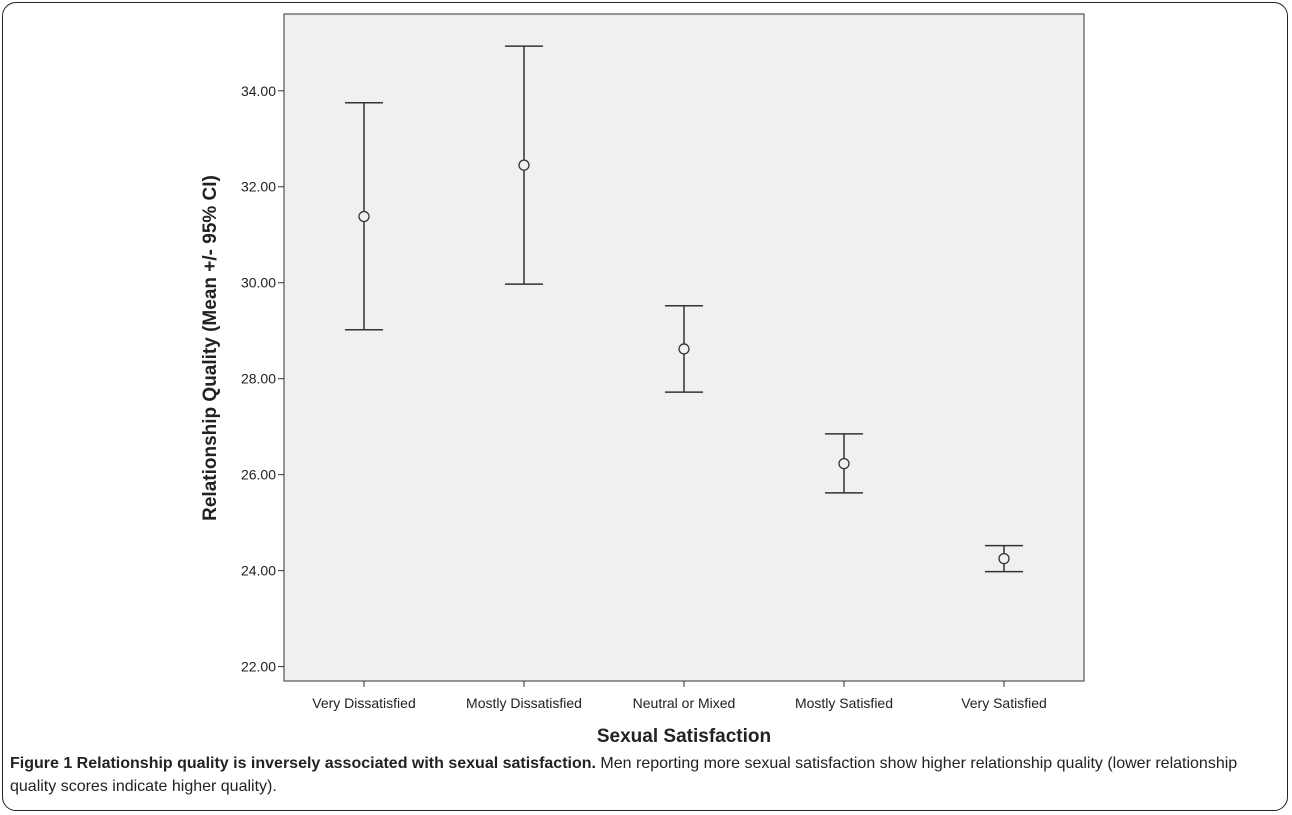  I want to click on y-tick-label: 24.00, so click(258, 571).